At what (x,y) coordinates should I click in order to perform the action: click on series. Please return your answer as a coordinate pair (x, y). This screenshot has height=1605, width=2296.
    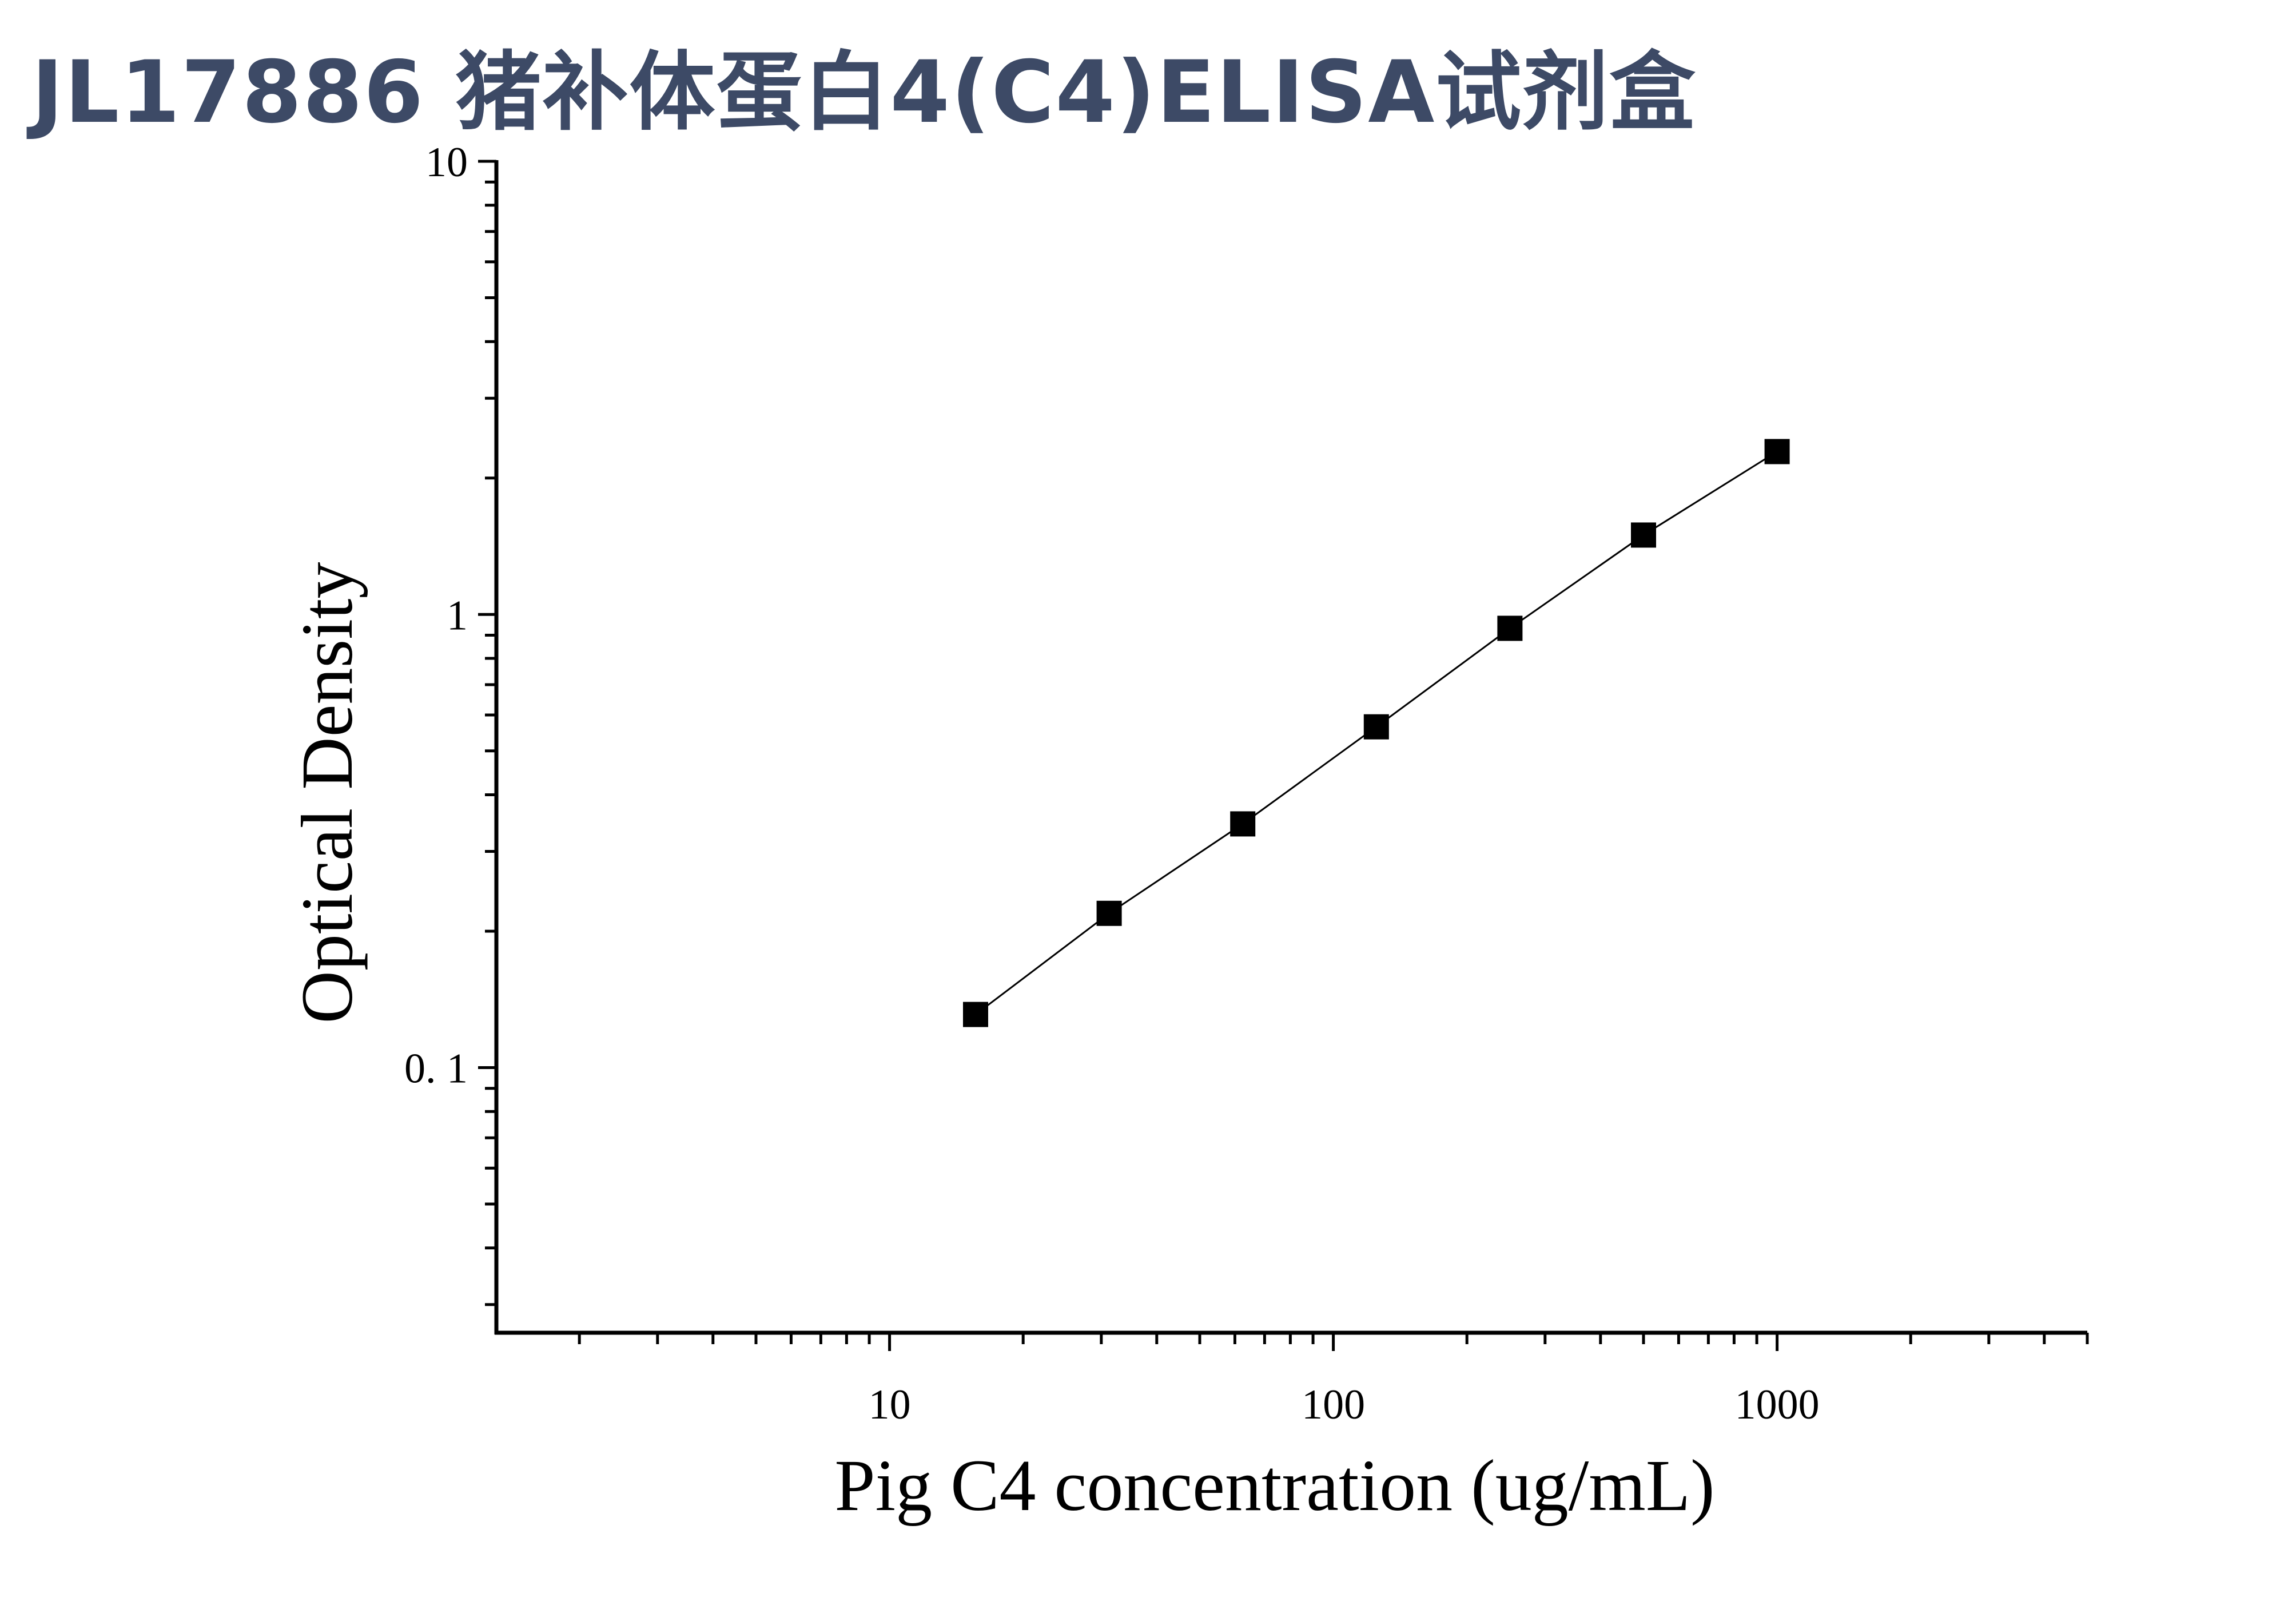
    Looking at the image, I should click on (1376, 733).